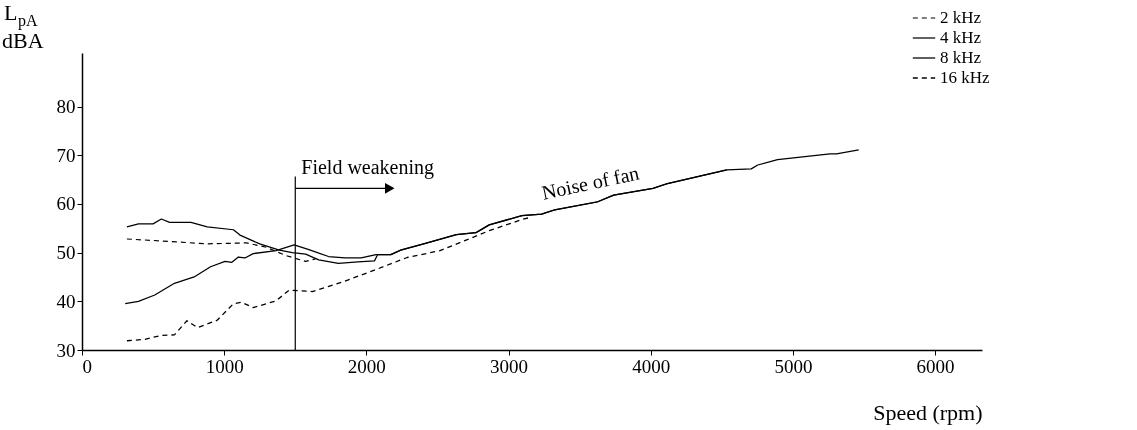  What do you see at coordinates (651, 366) in the screenshot?
I see `x-tick-label: 4000` at bounding box center [651, 366].